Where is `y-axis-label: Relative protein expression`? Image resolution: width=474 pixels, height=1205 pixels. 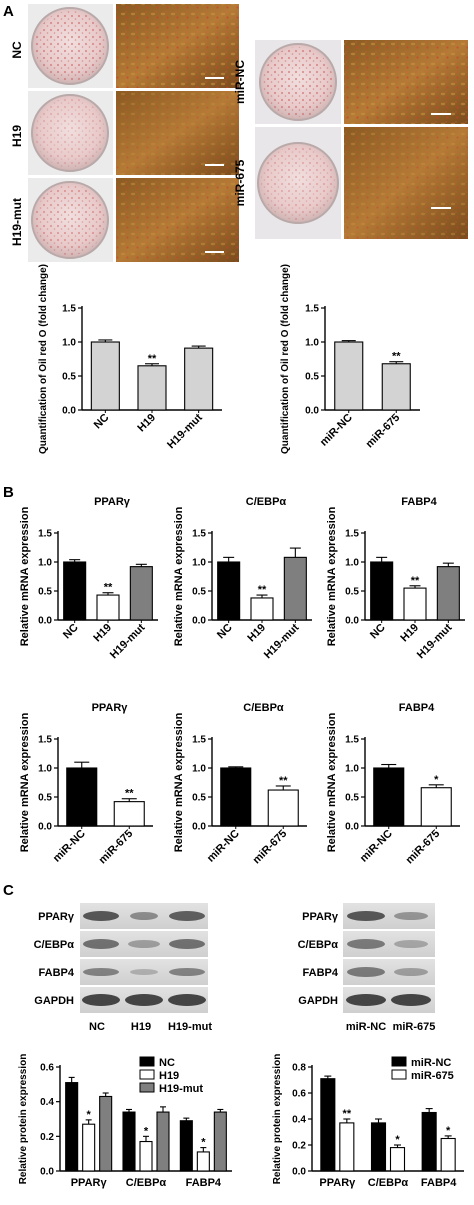 y-axis-label: Relative protein expression is located at coordinates (277, 1119).